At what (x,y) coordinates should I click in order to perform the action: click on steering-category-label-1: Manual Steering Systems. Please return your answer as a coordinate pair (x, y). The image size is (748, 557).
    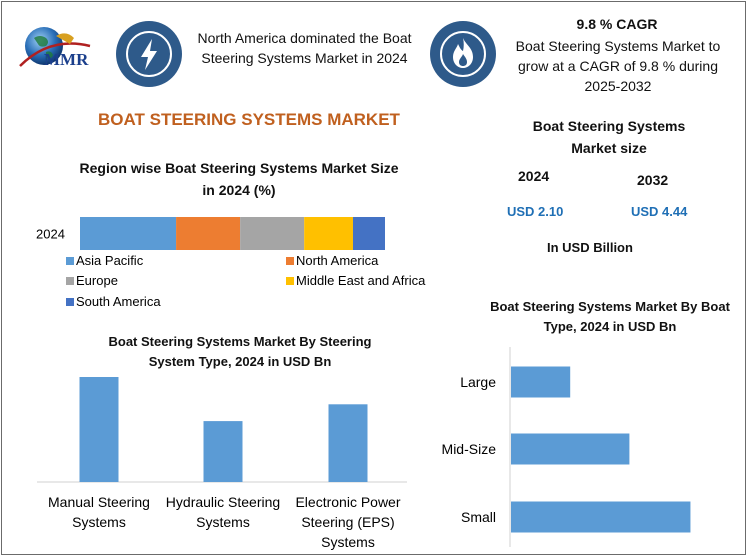
    Looking at the image, I should click on (99, 512).